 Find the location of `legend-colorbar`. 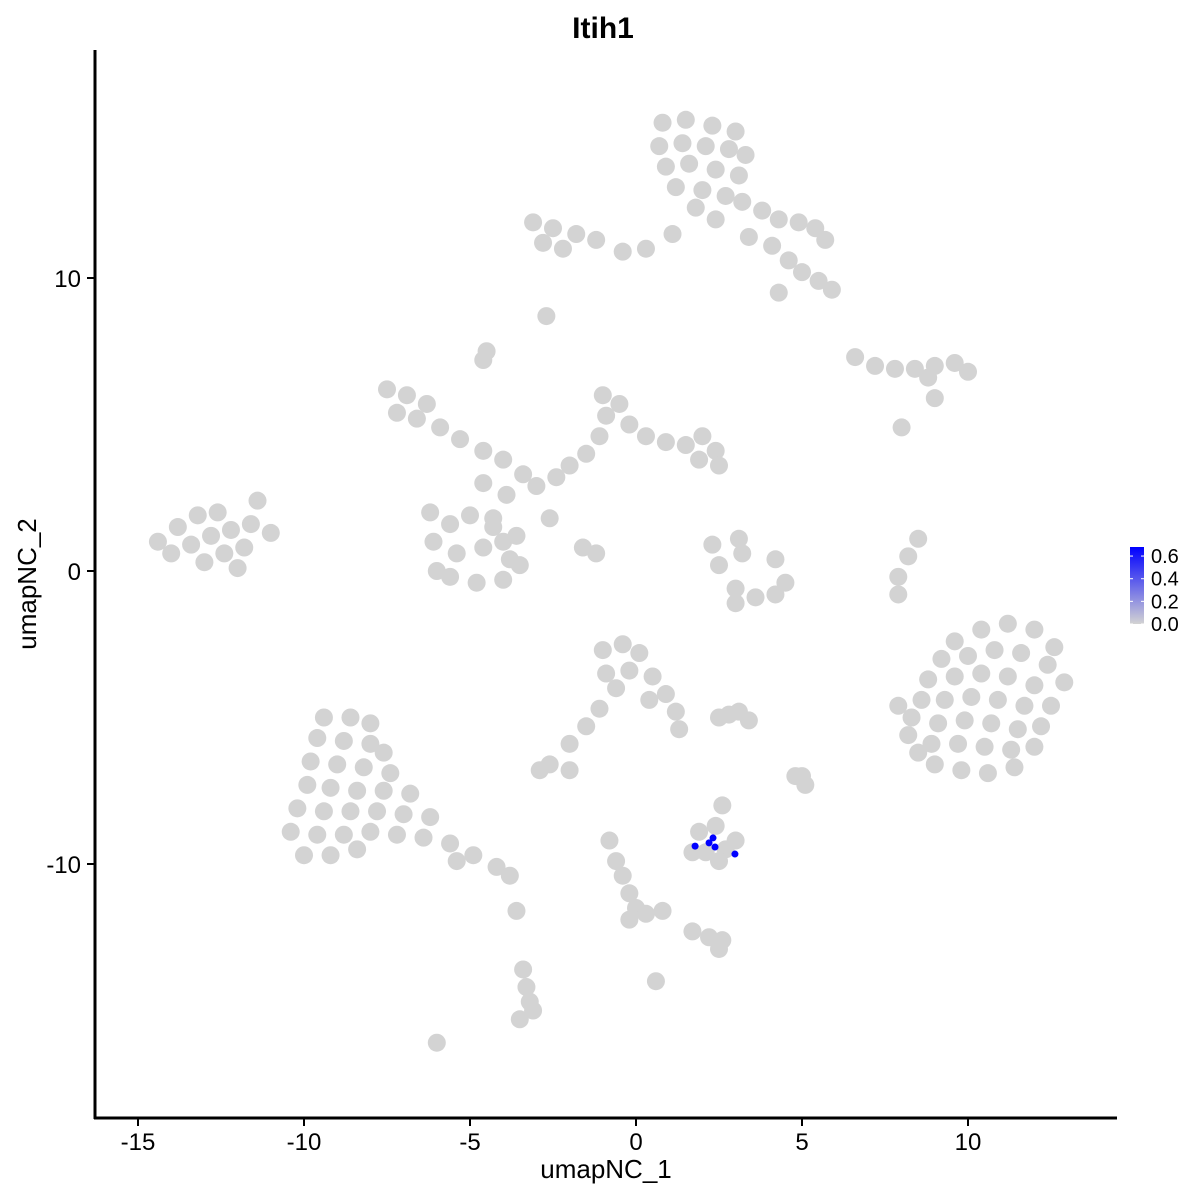

legend-colorbar is located at coordinates (1137, 585).